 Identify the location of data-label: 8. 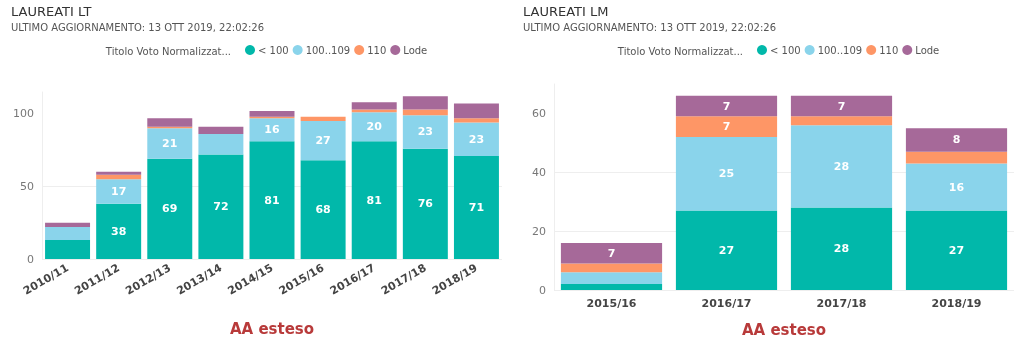
(956, 140).